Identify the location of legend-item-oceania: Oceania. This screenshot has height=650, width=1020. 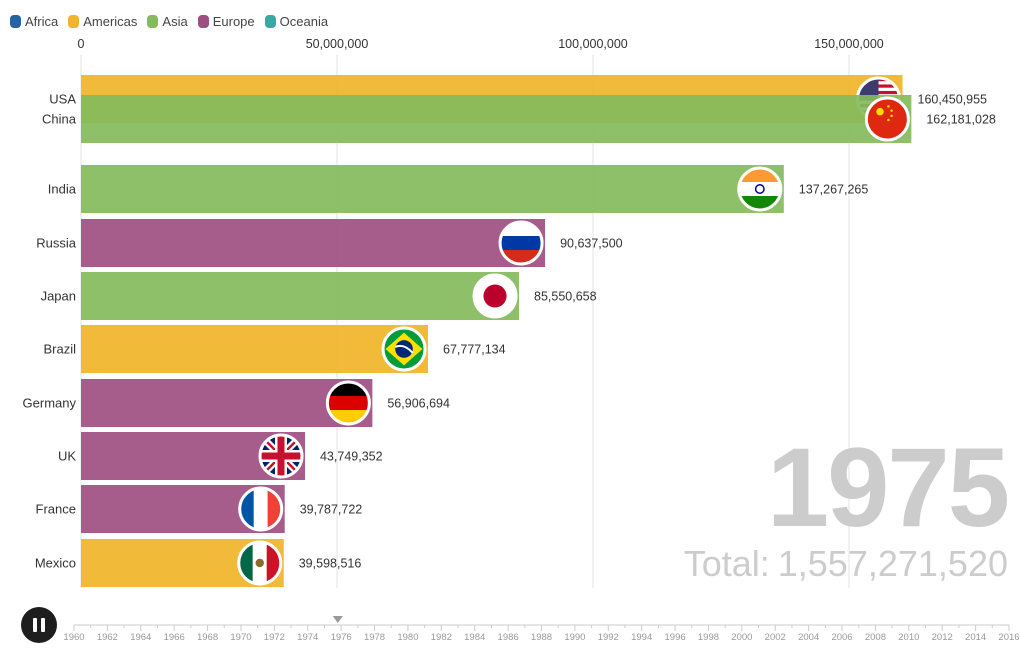
(296, 21).